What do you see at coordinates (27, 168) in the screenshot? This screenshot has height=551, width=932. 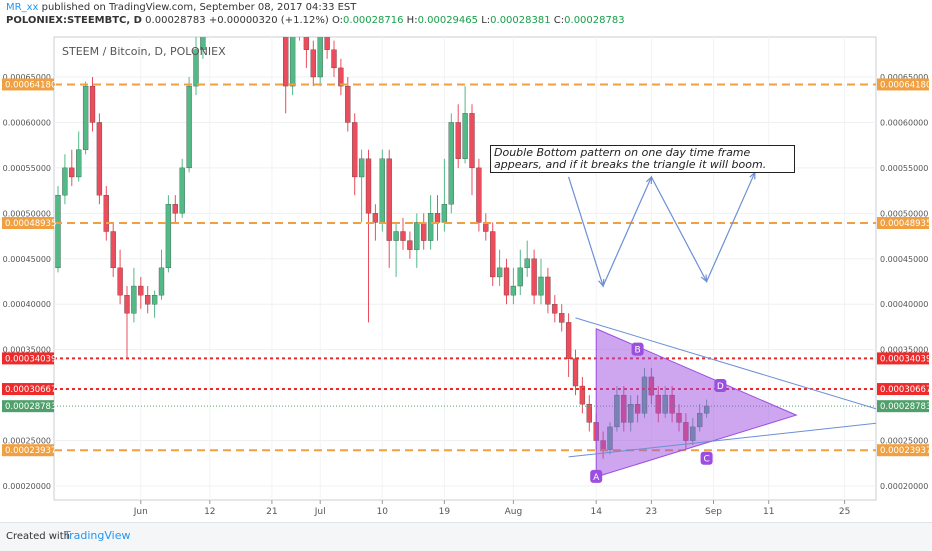 I see `y-tick-label-left: 0.00055000` at bounding box center [27, 168].